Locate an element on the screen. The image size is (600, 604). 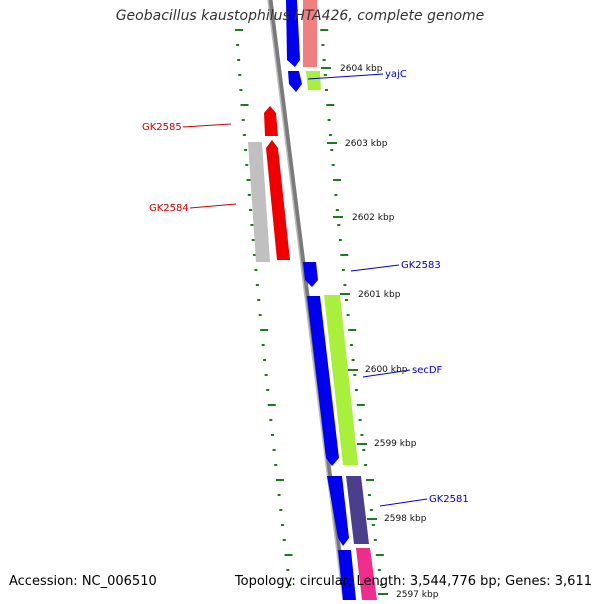
scale-label: 2602 kbp is located at coordinates (373, 218).